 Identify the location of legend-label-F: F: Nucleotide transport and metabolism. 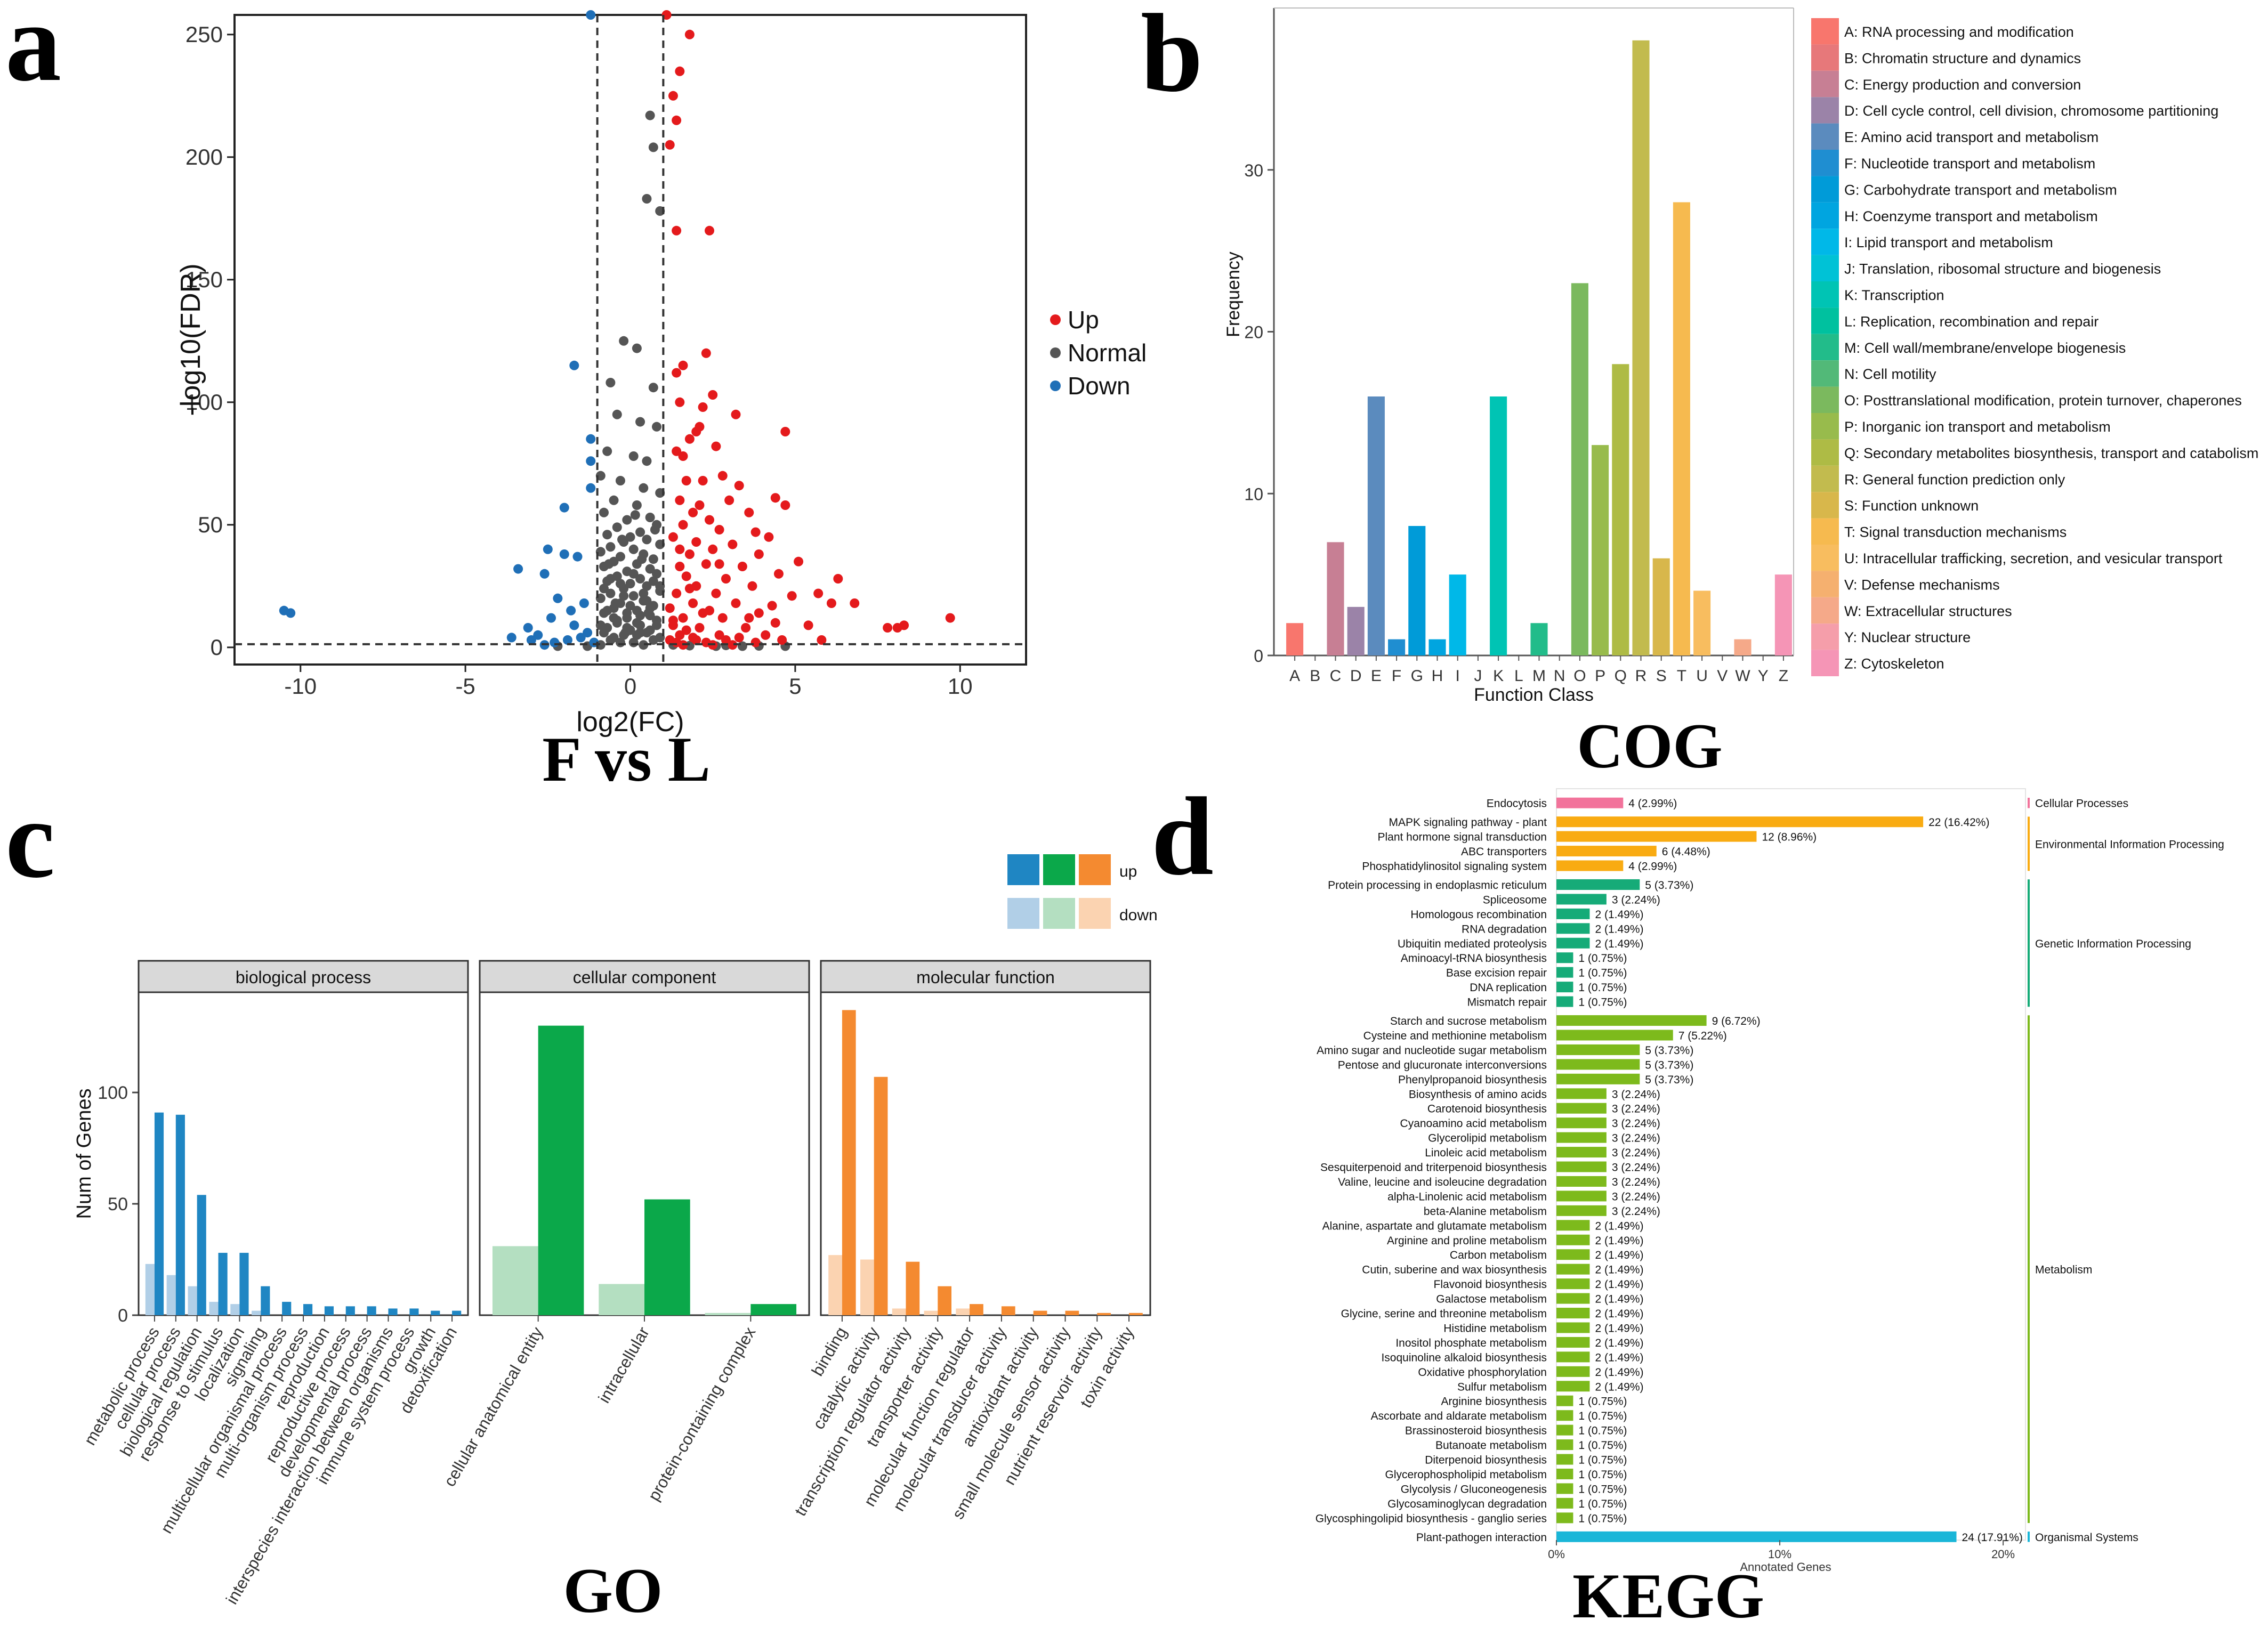
(1970, 164).